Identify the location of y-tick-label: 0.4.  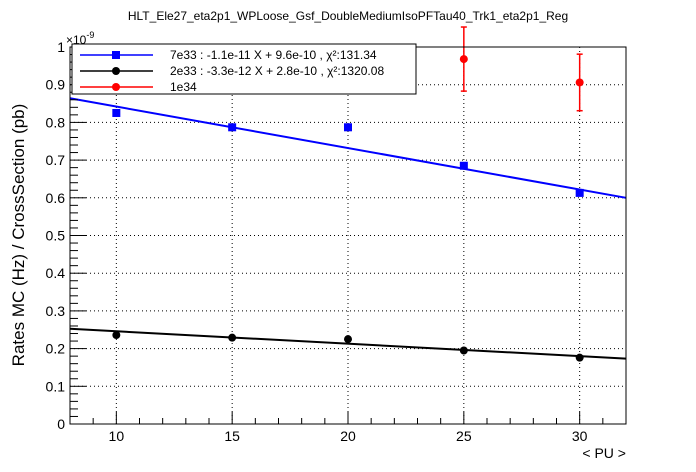
(56, 273).